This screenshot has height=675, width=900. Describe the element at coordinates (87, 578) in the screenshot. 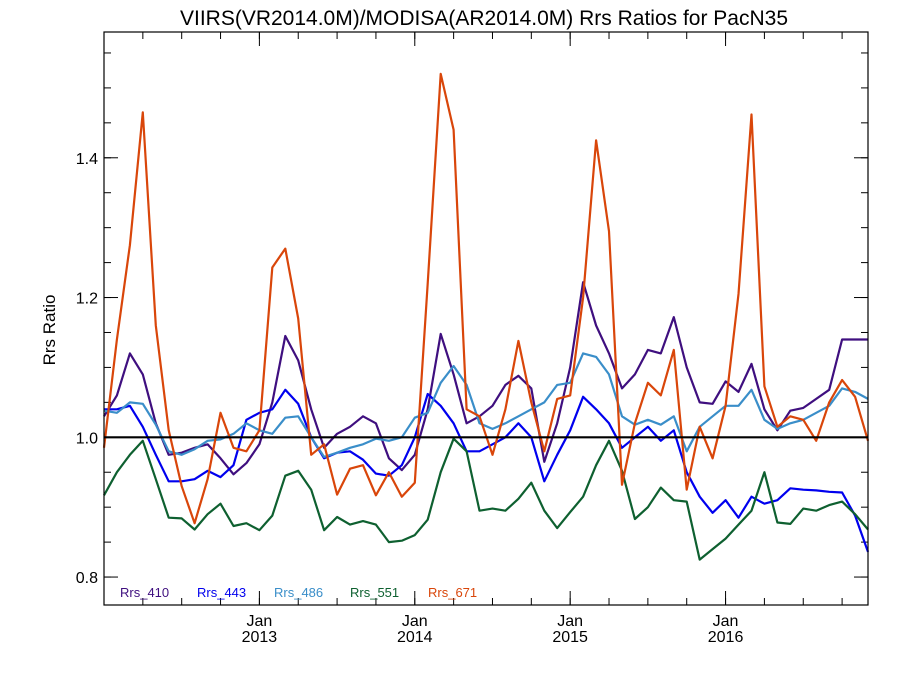

I see `y-tick-label: 0.8` at that location.